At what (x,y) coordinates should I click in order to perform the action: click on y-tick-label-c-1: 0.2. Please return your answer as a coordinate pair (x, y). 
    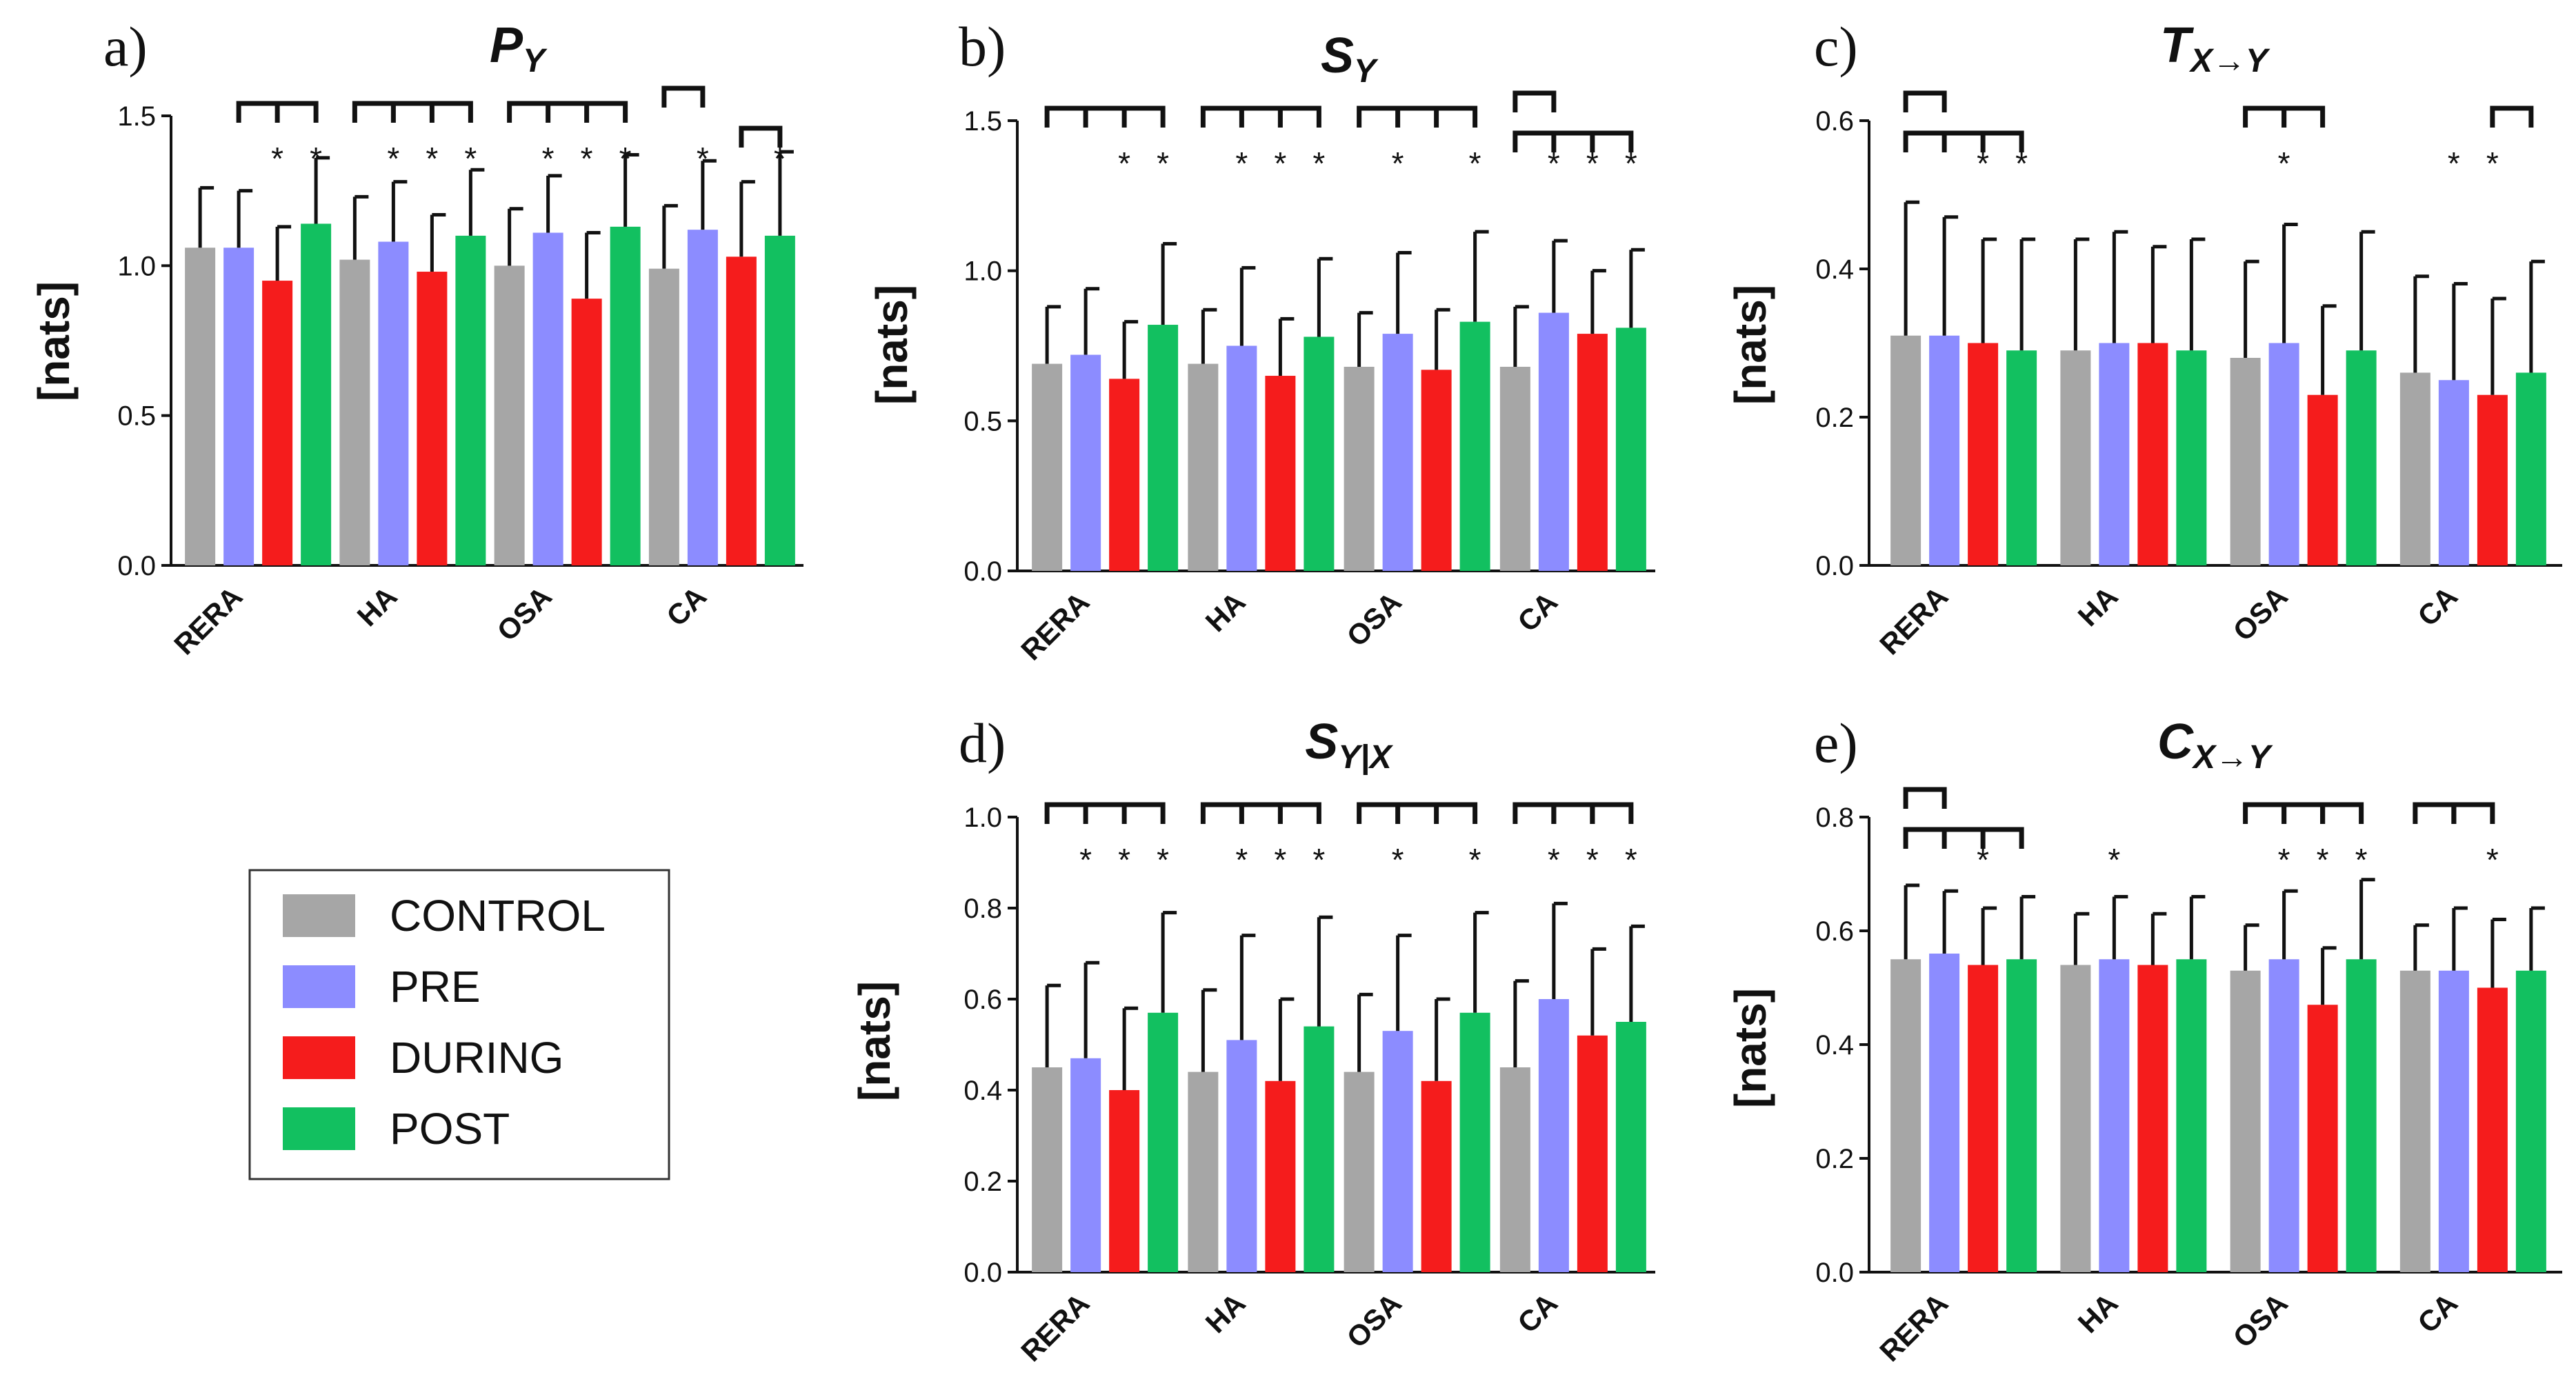
    Looking at the image, I should click on (1834, 418).